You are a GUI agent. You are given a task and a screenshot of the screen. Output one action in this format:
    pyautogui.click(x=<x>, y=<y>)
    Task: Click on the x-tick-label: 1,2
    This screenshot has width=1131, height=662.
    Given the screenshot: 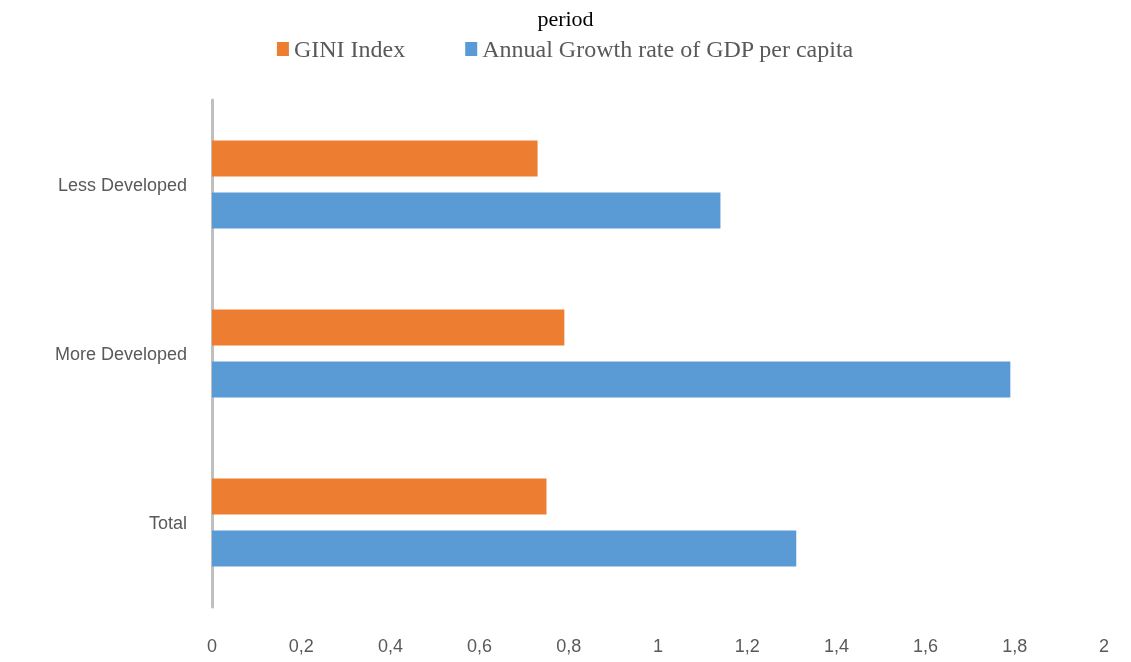 What is the action you would take?
    pyautogui.click(x=747, y=646)
    